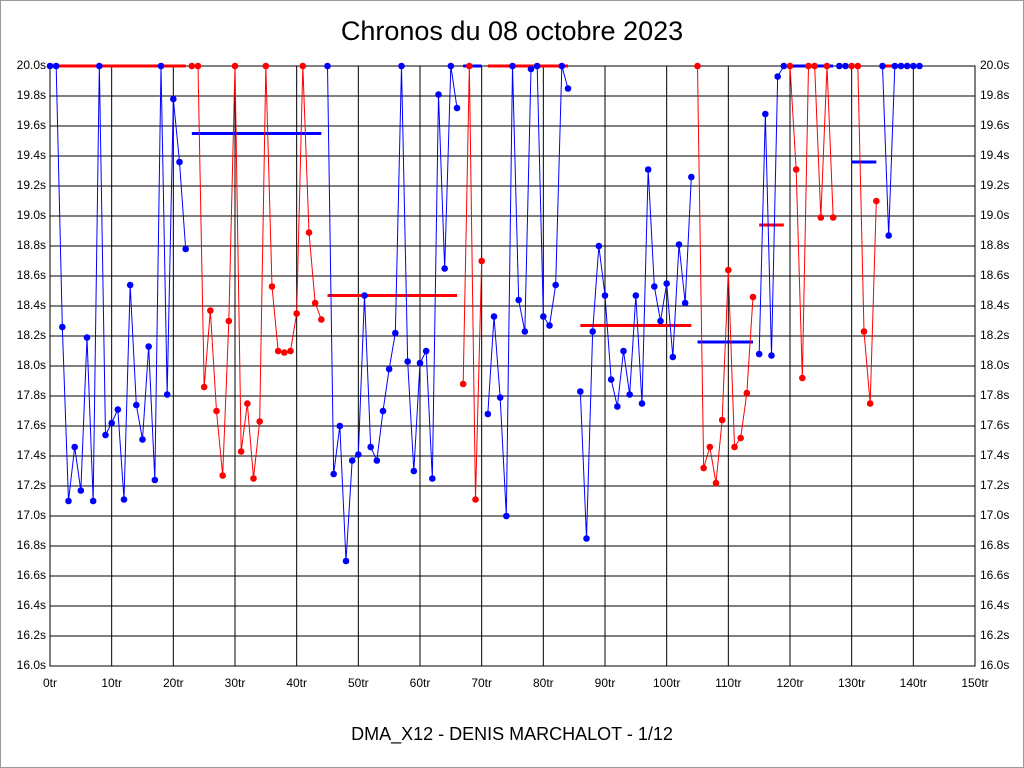 This screenshot has width=1024, height=768. Describe the element at coordinates (666, 683) in the screenshot. I see `x-tick-label: 100tr` at that location.